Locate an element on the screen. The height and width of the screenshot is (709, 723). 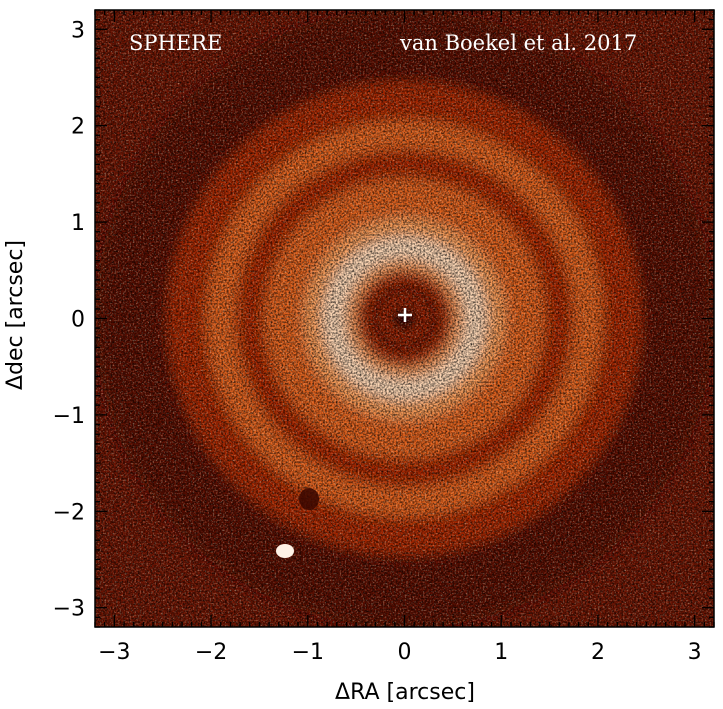
y-tick-label: −1 is located at coordinates (69, 416).